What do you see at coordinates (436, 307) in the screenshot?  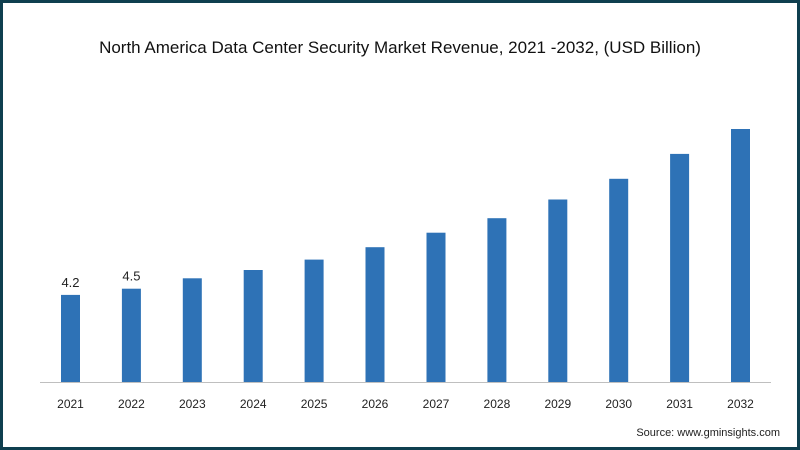 I see `bar-2027` at bounding box center [436, 307].